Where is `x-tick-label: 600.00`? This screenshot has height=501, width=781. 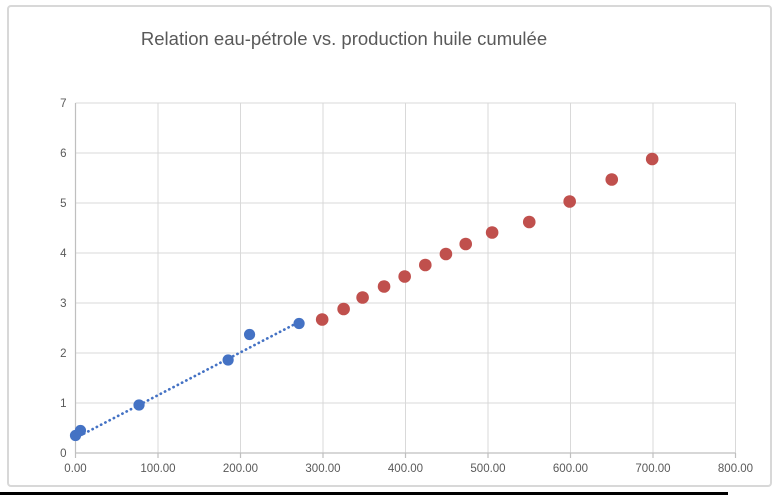
x-tick-label: 600.00 is located at coordinates (570, 469).